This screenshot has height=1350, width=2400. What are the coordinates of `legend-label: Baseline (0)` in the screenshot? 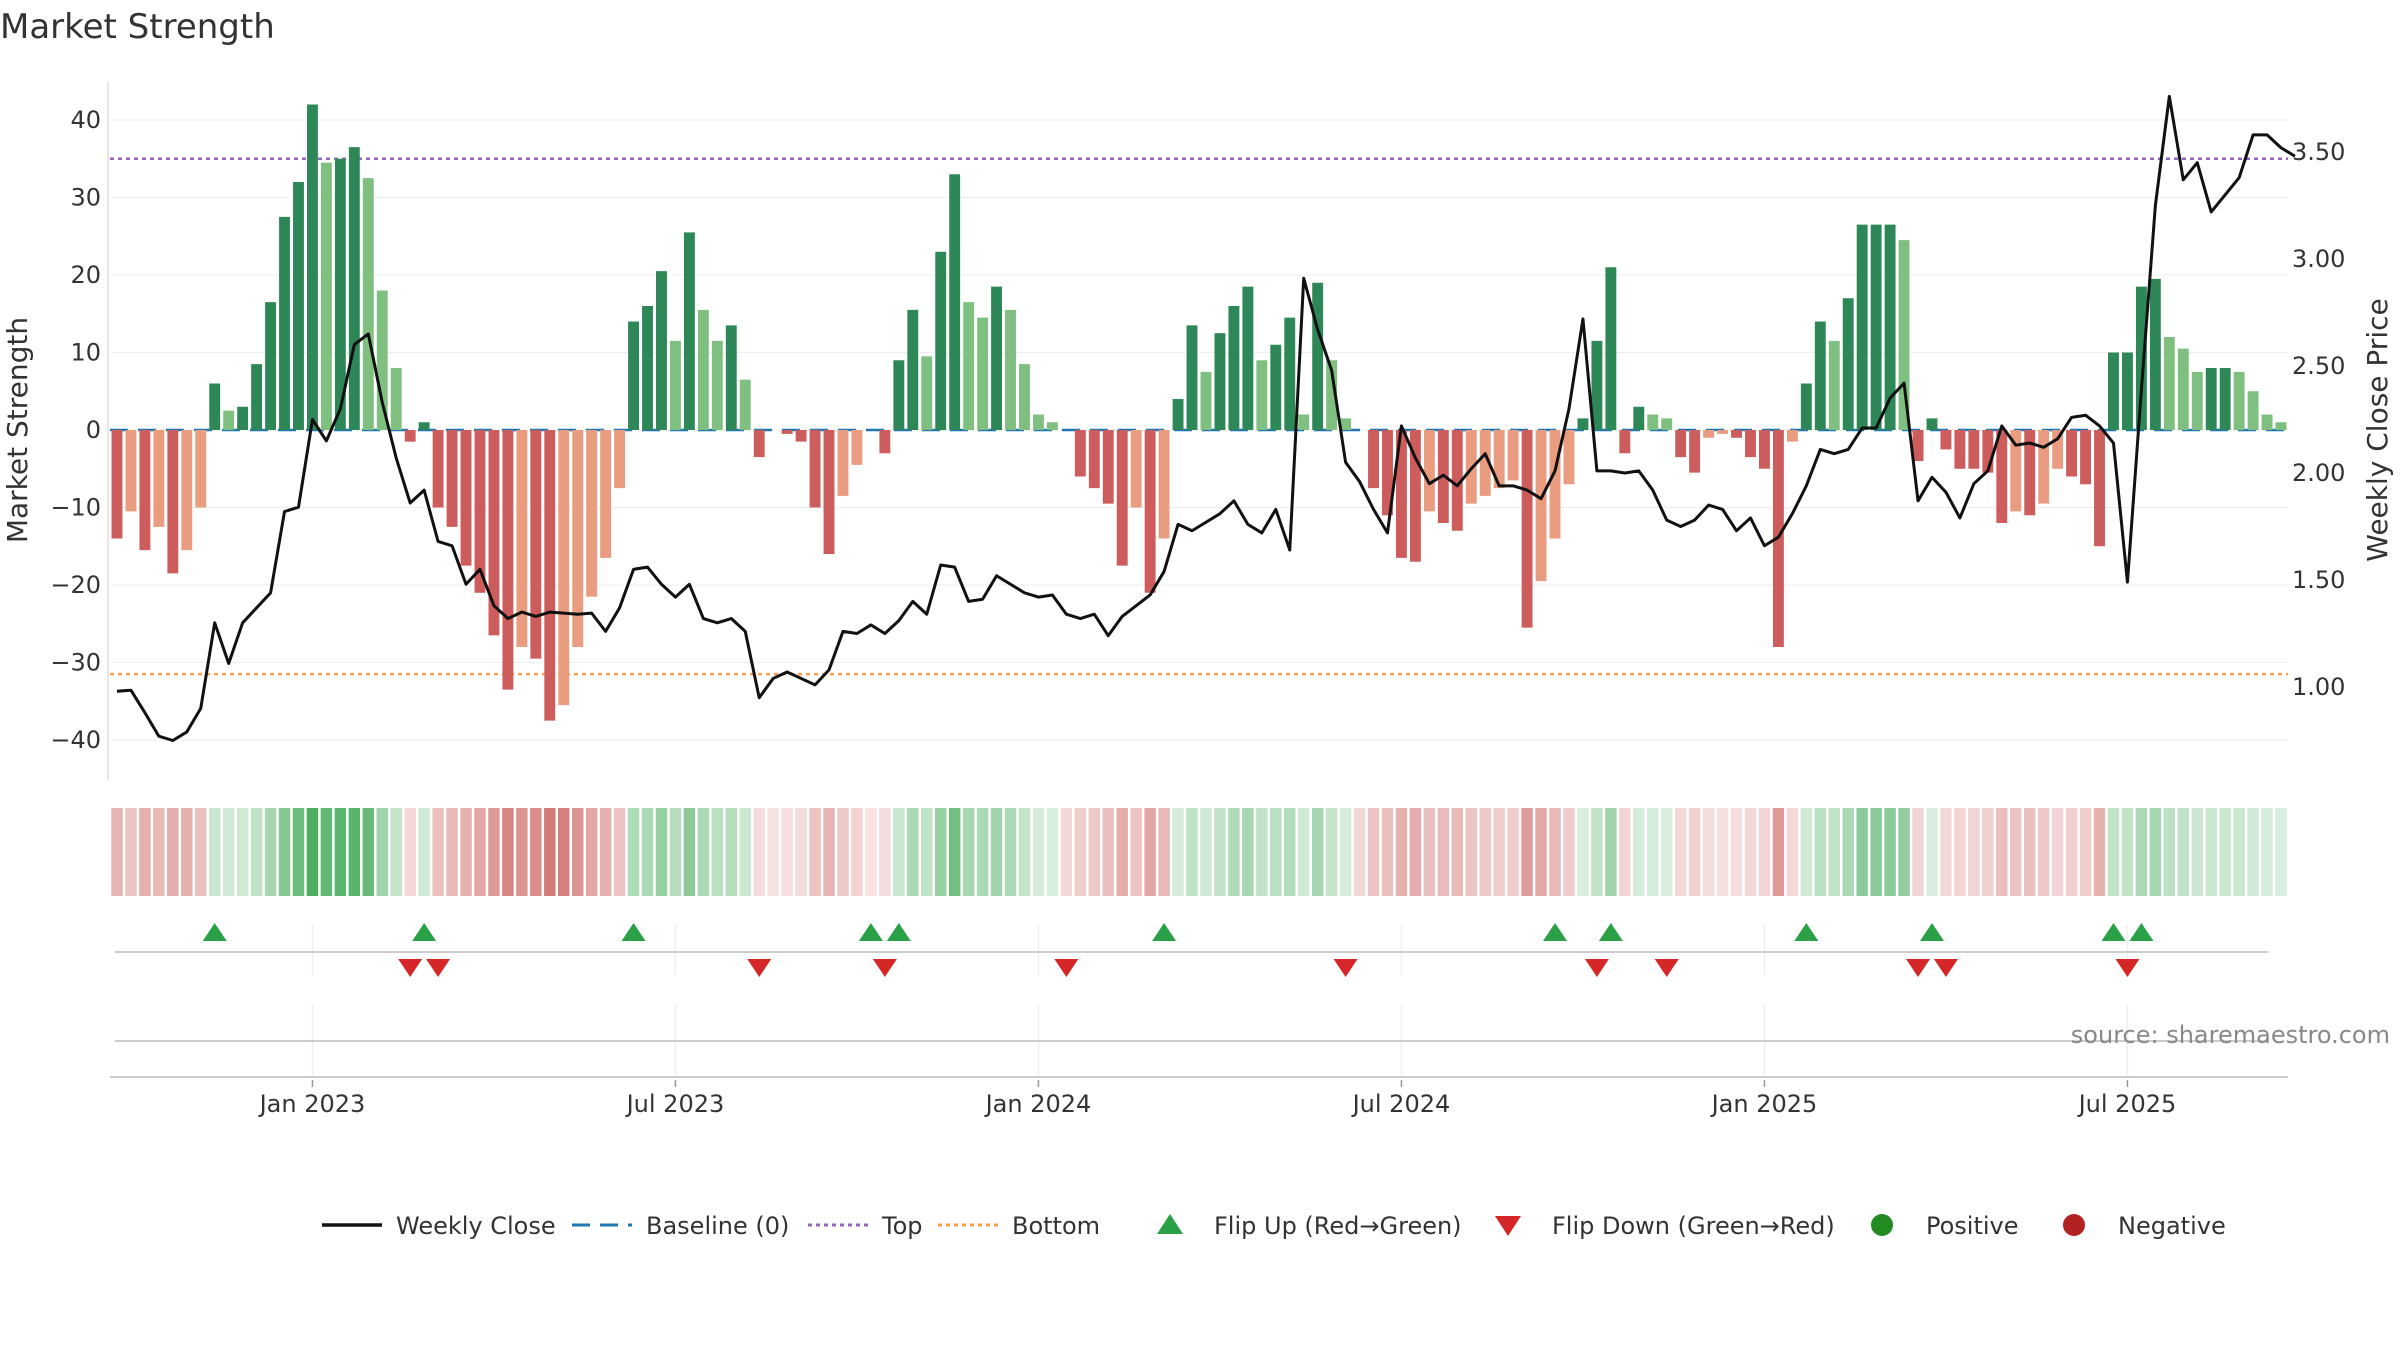 It's located at (717, 1226).